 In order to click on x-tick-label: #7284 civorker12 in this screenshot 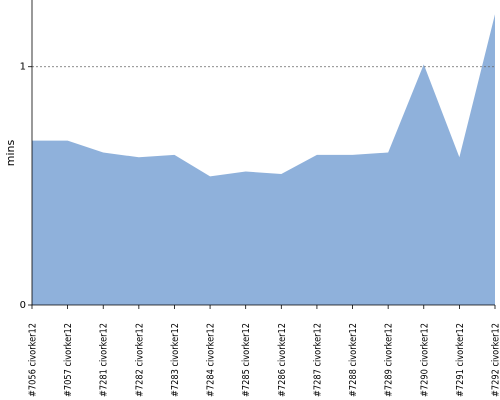, I will do `click(211, 360)`.